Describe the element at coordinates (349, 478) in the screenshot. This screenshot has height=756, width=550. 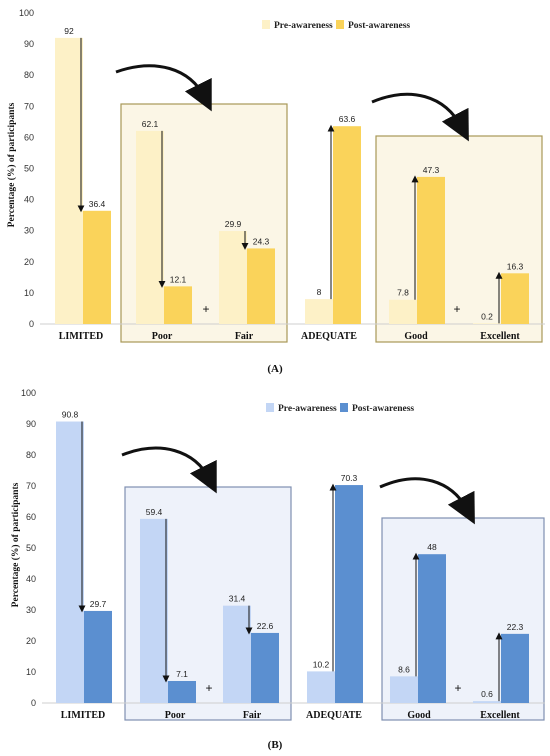
I see `panel-b-data-label-post: 70.3` at that location.